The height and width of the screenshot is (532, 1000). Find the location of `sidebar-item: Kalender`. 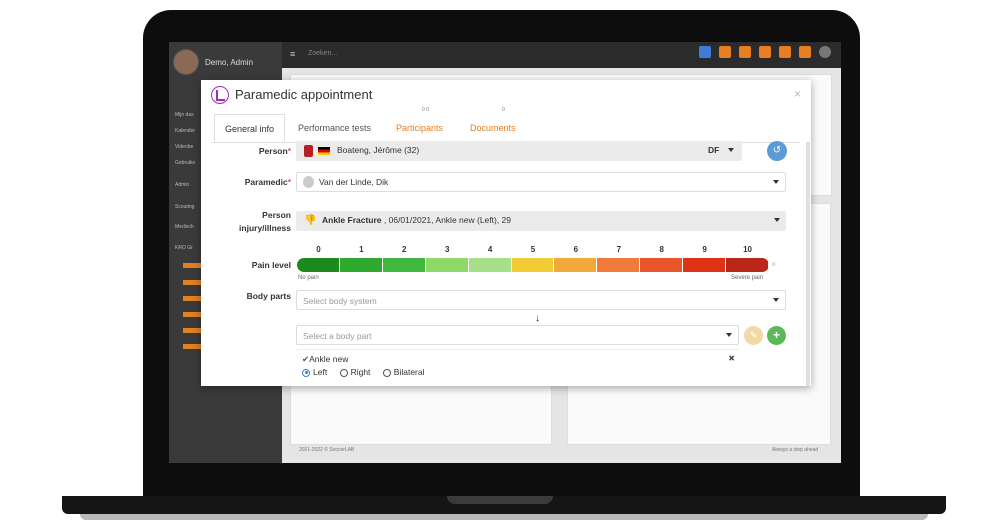

sidebar-item: Kalender is located at coordinates (185, 131).